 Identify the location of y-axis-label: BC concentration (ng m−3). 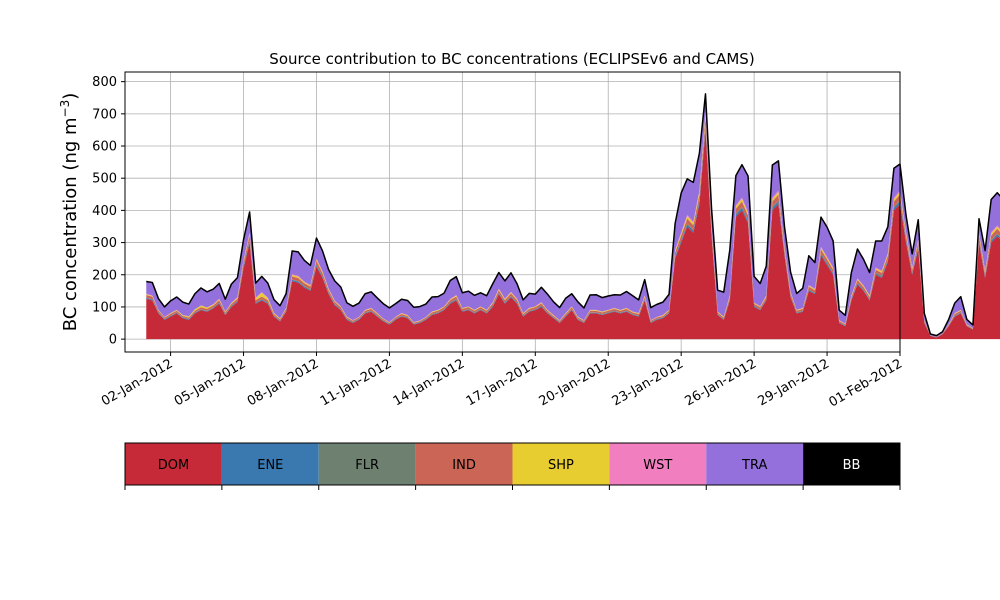
(69, 212).